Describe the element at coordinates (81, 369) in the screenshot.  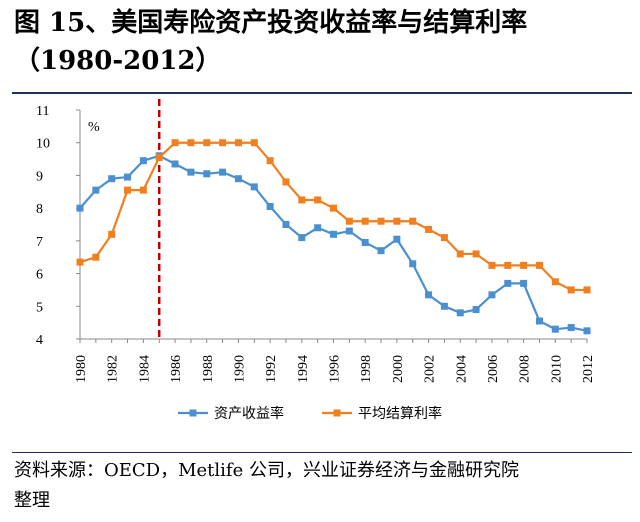
I see `x-tick-label: 1980` at that location.